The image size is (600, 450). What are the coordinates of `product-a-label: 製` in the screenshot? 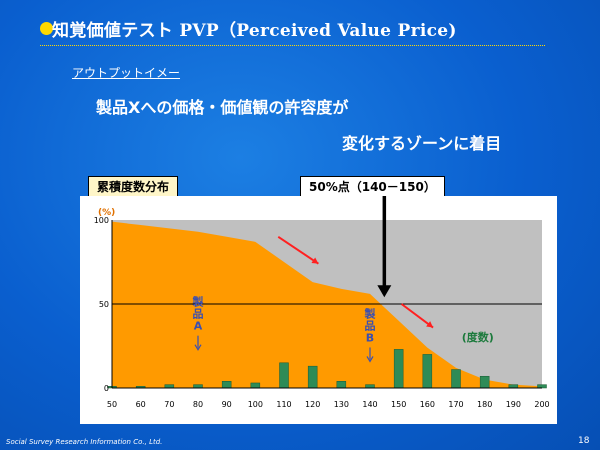 It's located at (198, 302).